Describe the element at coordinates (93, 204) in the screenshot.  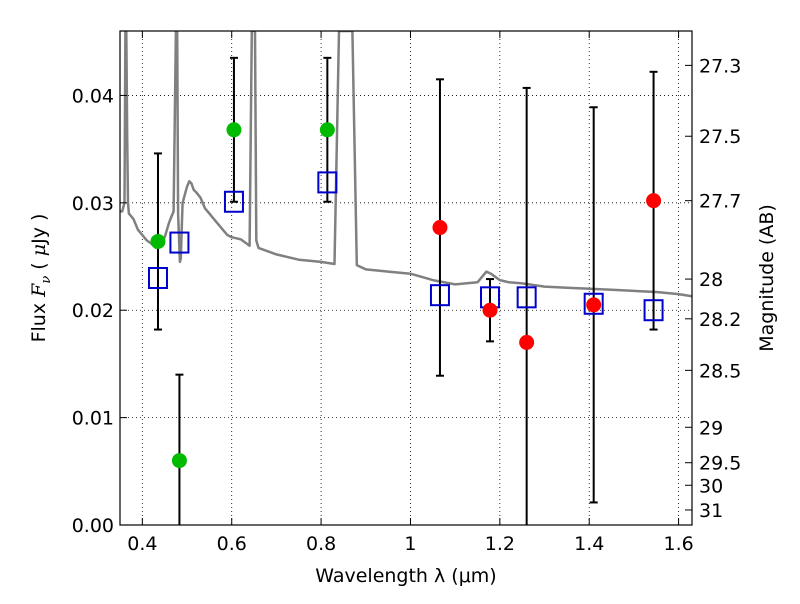
I see `y-tick-label: 0.03` at that location.